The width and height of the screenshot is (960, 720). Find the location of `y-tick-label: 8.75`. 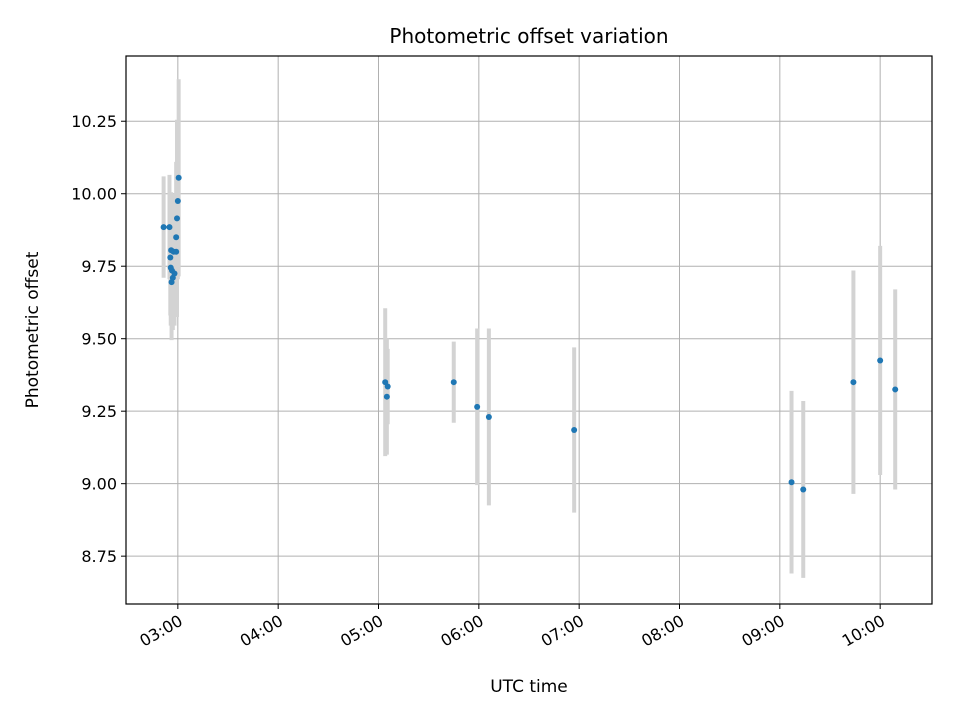

y-tick-label: 8.75 is located at coordinates (99, 556).